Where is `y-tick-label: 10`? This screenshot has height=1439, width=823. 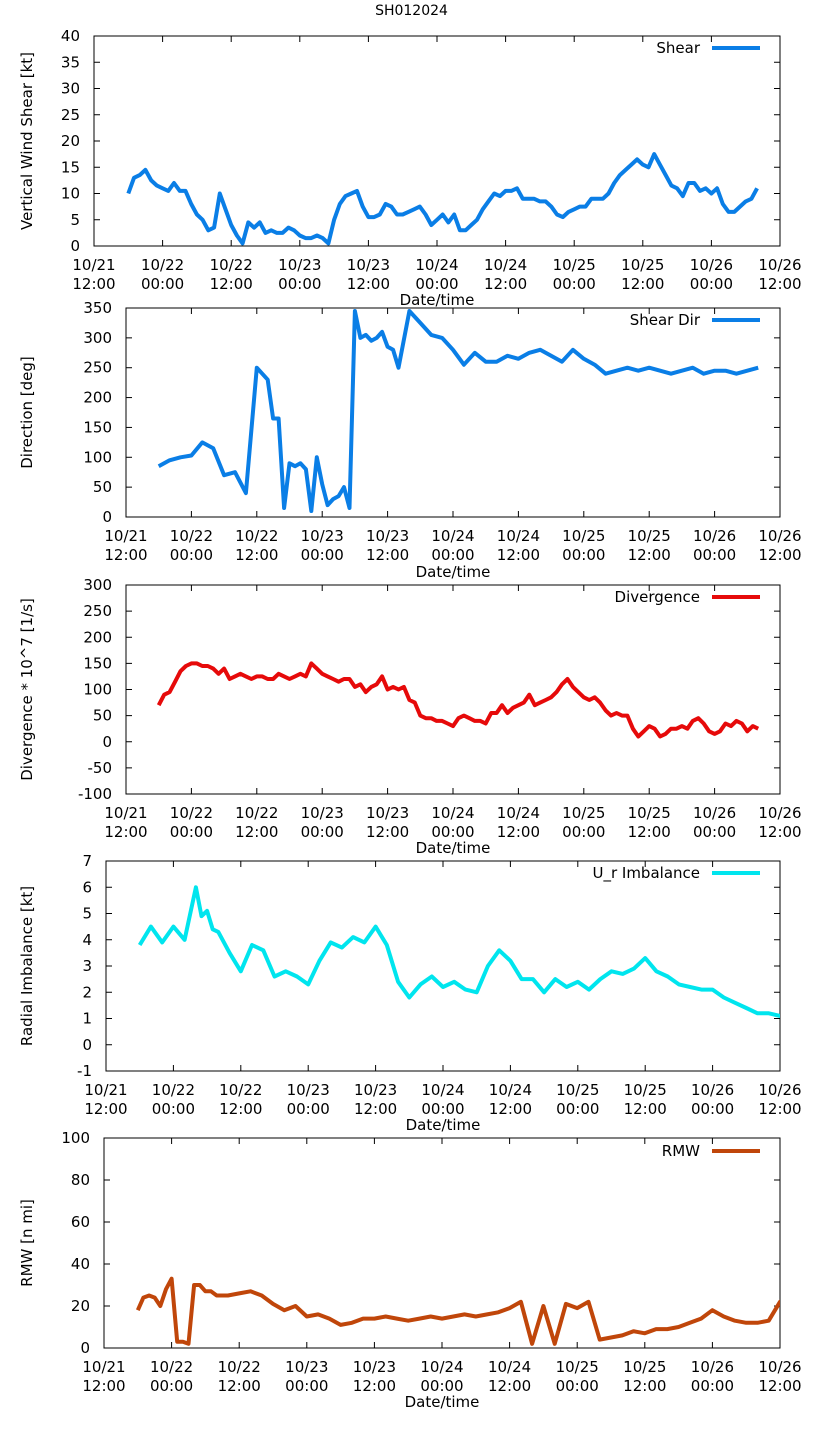
y-tick-label: 10 is located at coordinates (70, 194).